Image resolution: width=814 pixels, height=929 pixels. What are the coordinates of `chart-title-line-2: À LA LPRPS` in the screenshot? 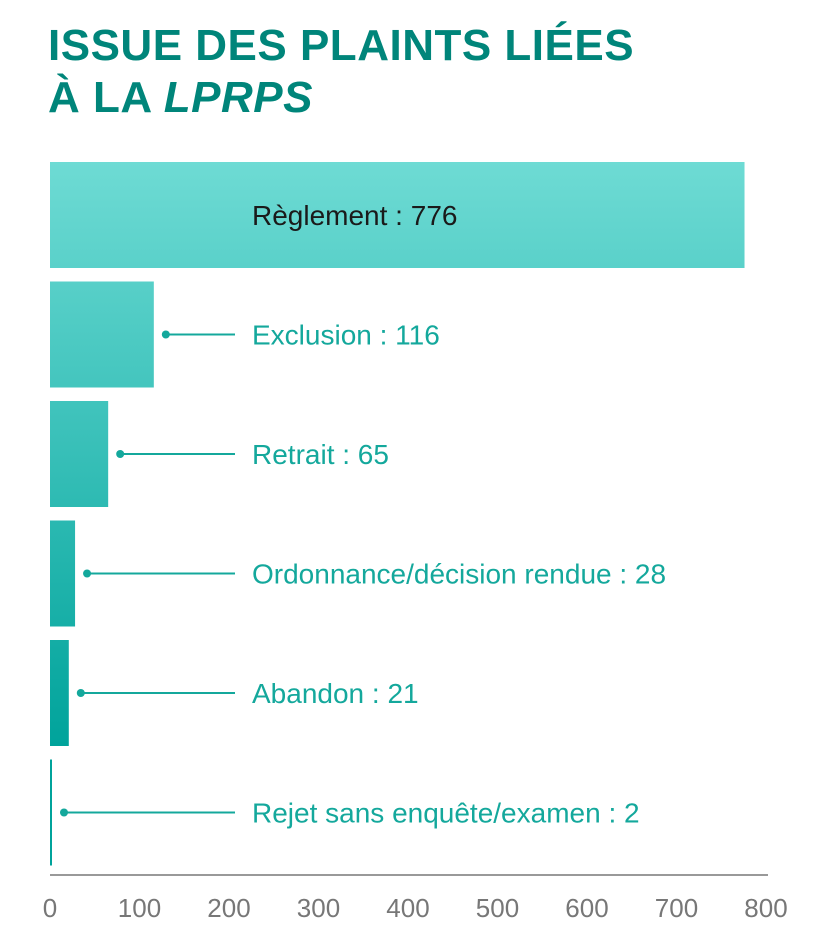 It's located at (341, 98).